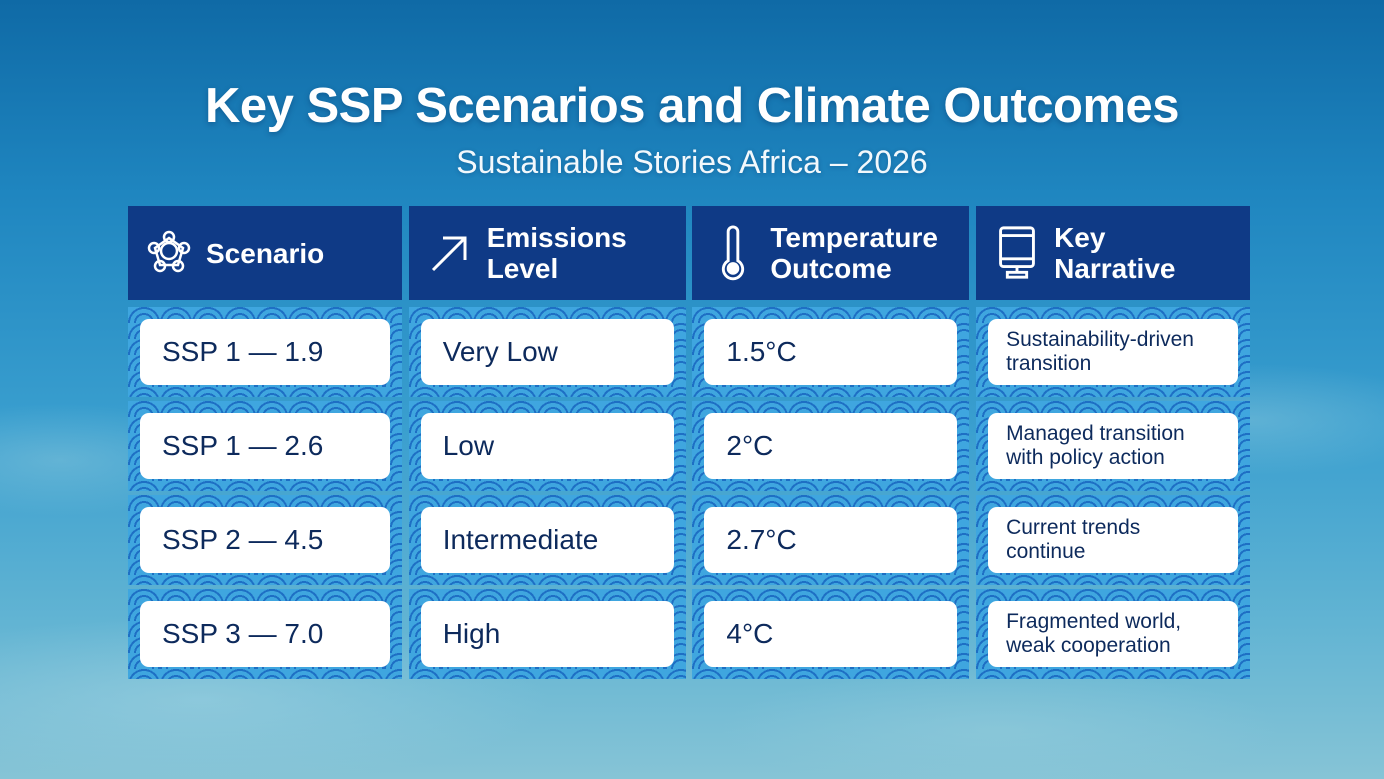 This screenshot has width=1384, height=779. I want to click on table-cell: Sustainability-driven transition, so click(1113, 352).